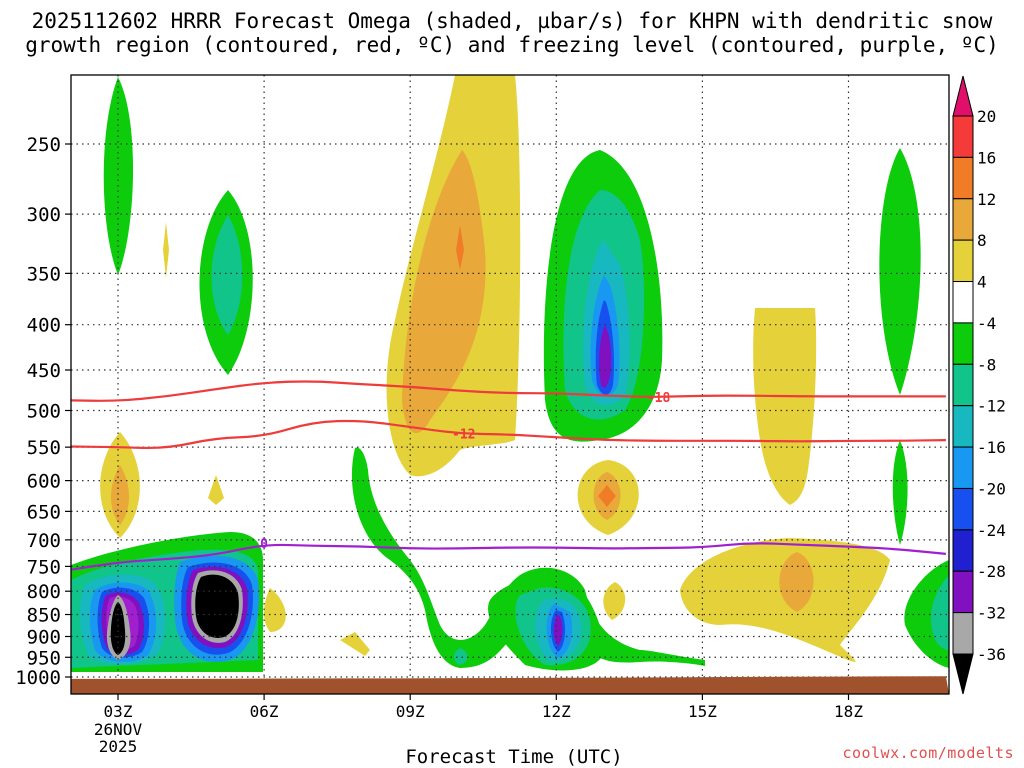  I want to click on y-tick-label: 550, so click(44, 448).